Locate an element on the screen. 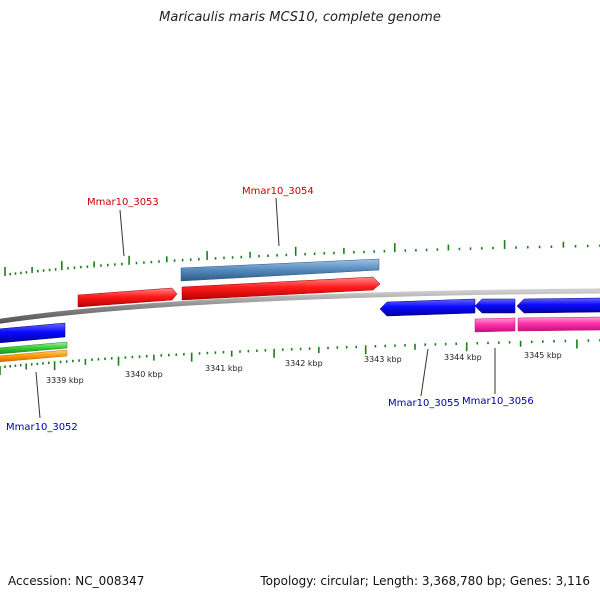 Image resolution: width=600 pixels, height=600 pixels. misc-feature-green is located at coordinates (34, 348).